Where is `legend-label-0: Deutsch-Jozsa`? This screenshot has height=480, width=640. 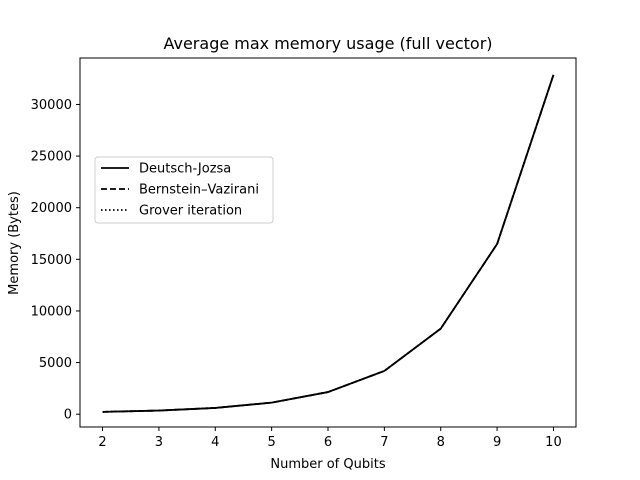 legend-label-0: Deutsch-Jozsa is located at coordinates (185, 169).